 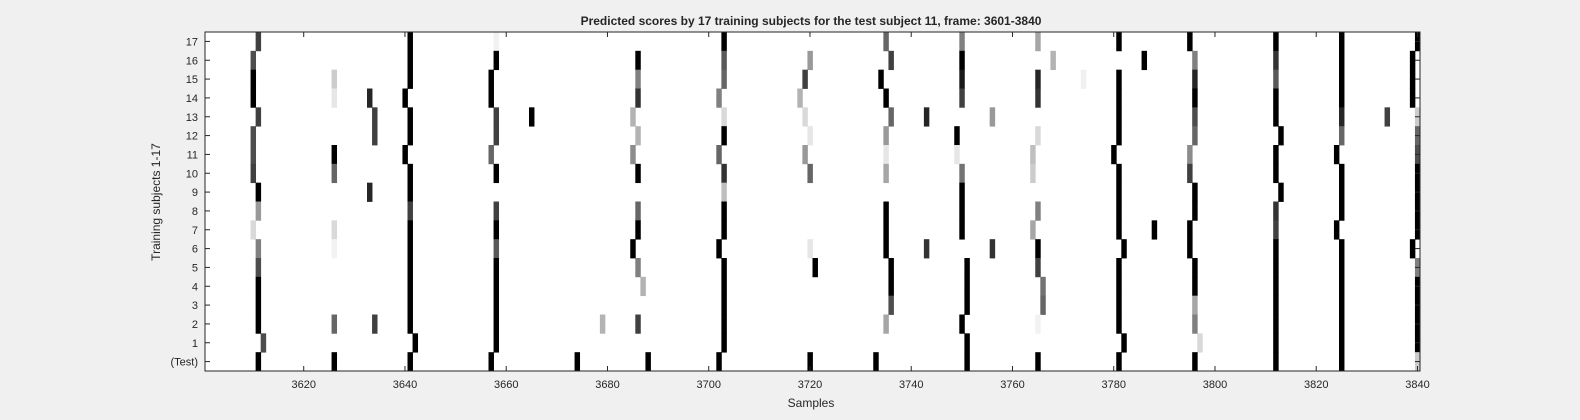 What do you see at coordinates (607, 385) in the screenshot?
I see `x-tick-label: 3680` at bounding box center [607, 385].